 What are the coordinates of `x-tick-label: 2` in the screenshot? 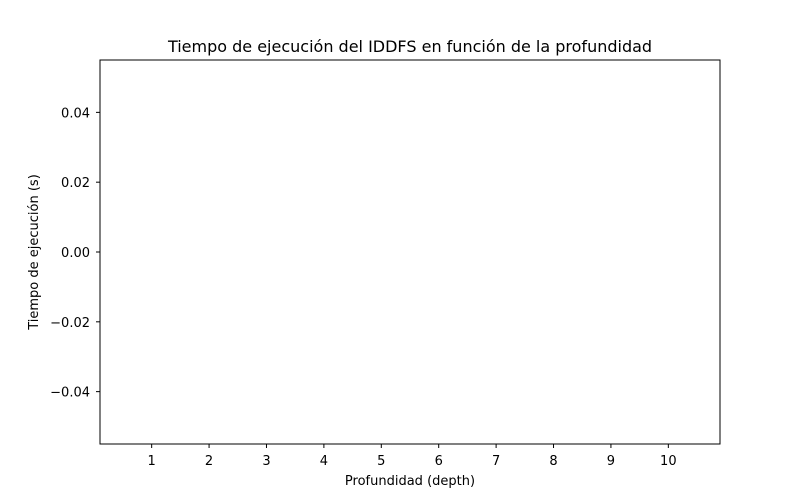 It's located at (209, 461).